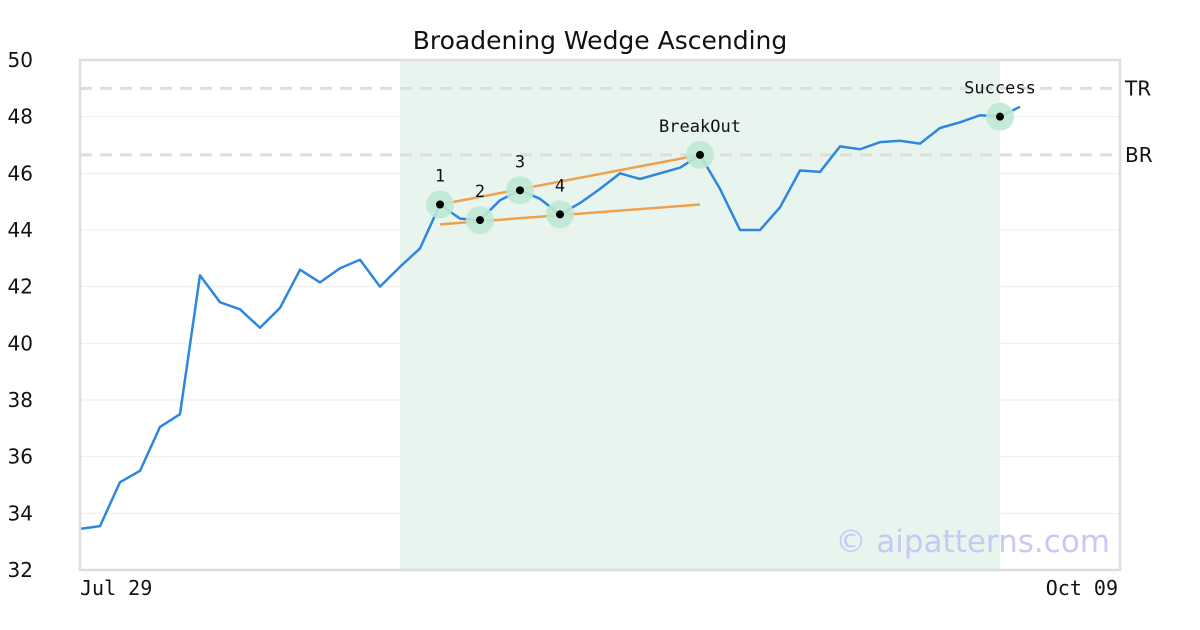 This screenshot has height=630, width=1200. Describe the element at coordinates (20, 315) in the screenshot. I see `y-axis-ticks: 32 34 36 38 40 42 44 46 48 50` at that location.